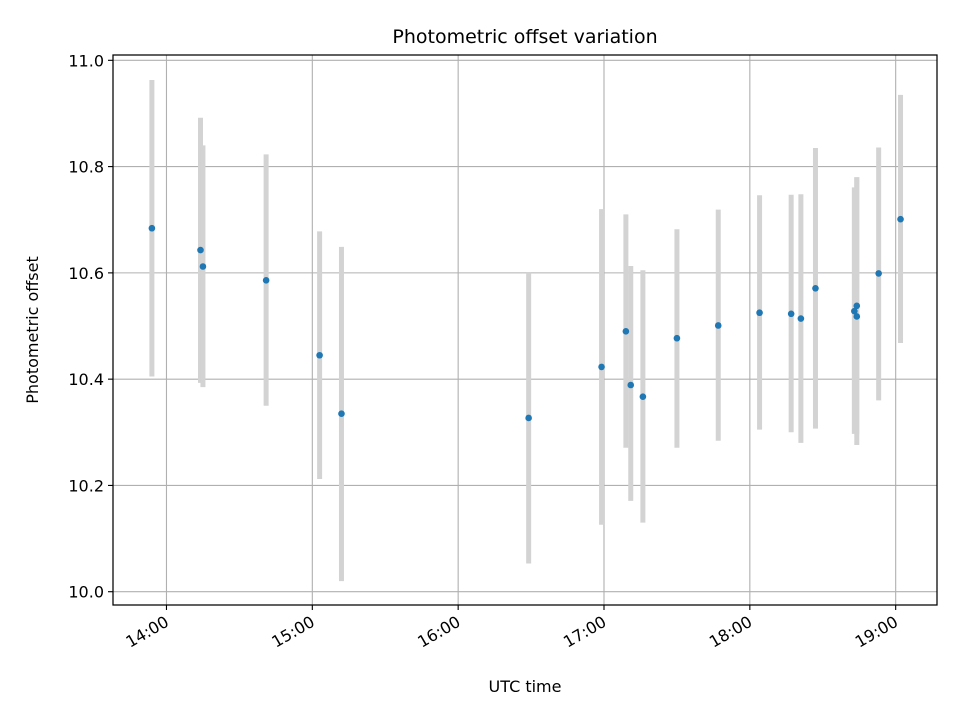  What do you see at coordinates (524, 37) in the screenshot?
I see `chart-title: Photometric offset variation` at bounding box center [524, 37].